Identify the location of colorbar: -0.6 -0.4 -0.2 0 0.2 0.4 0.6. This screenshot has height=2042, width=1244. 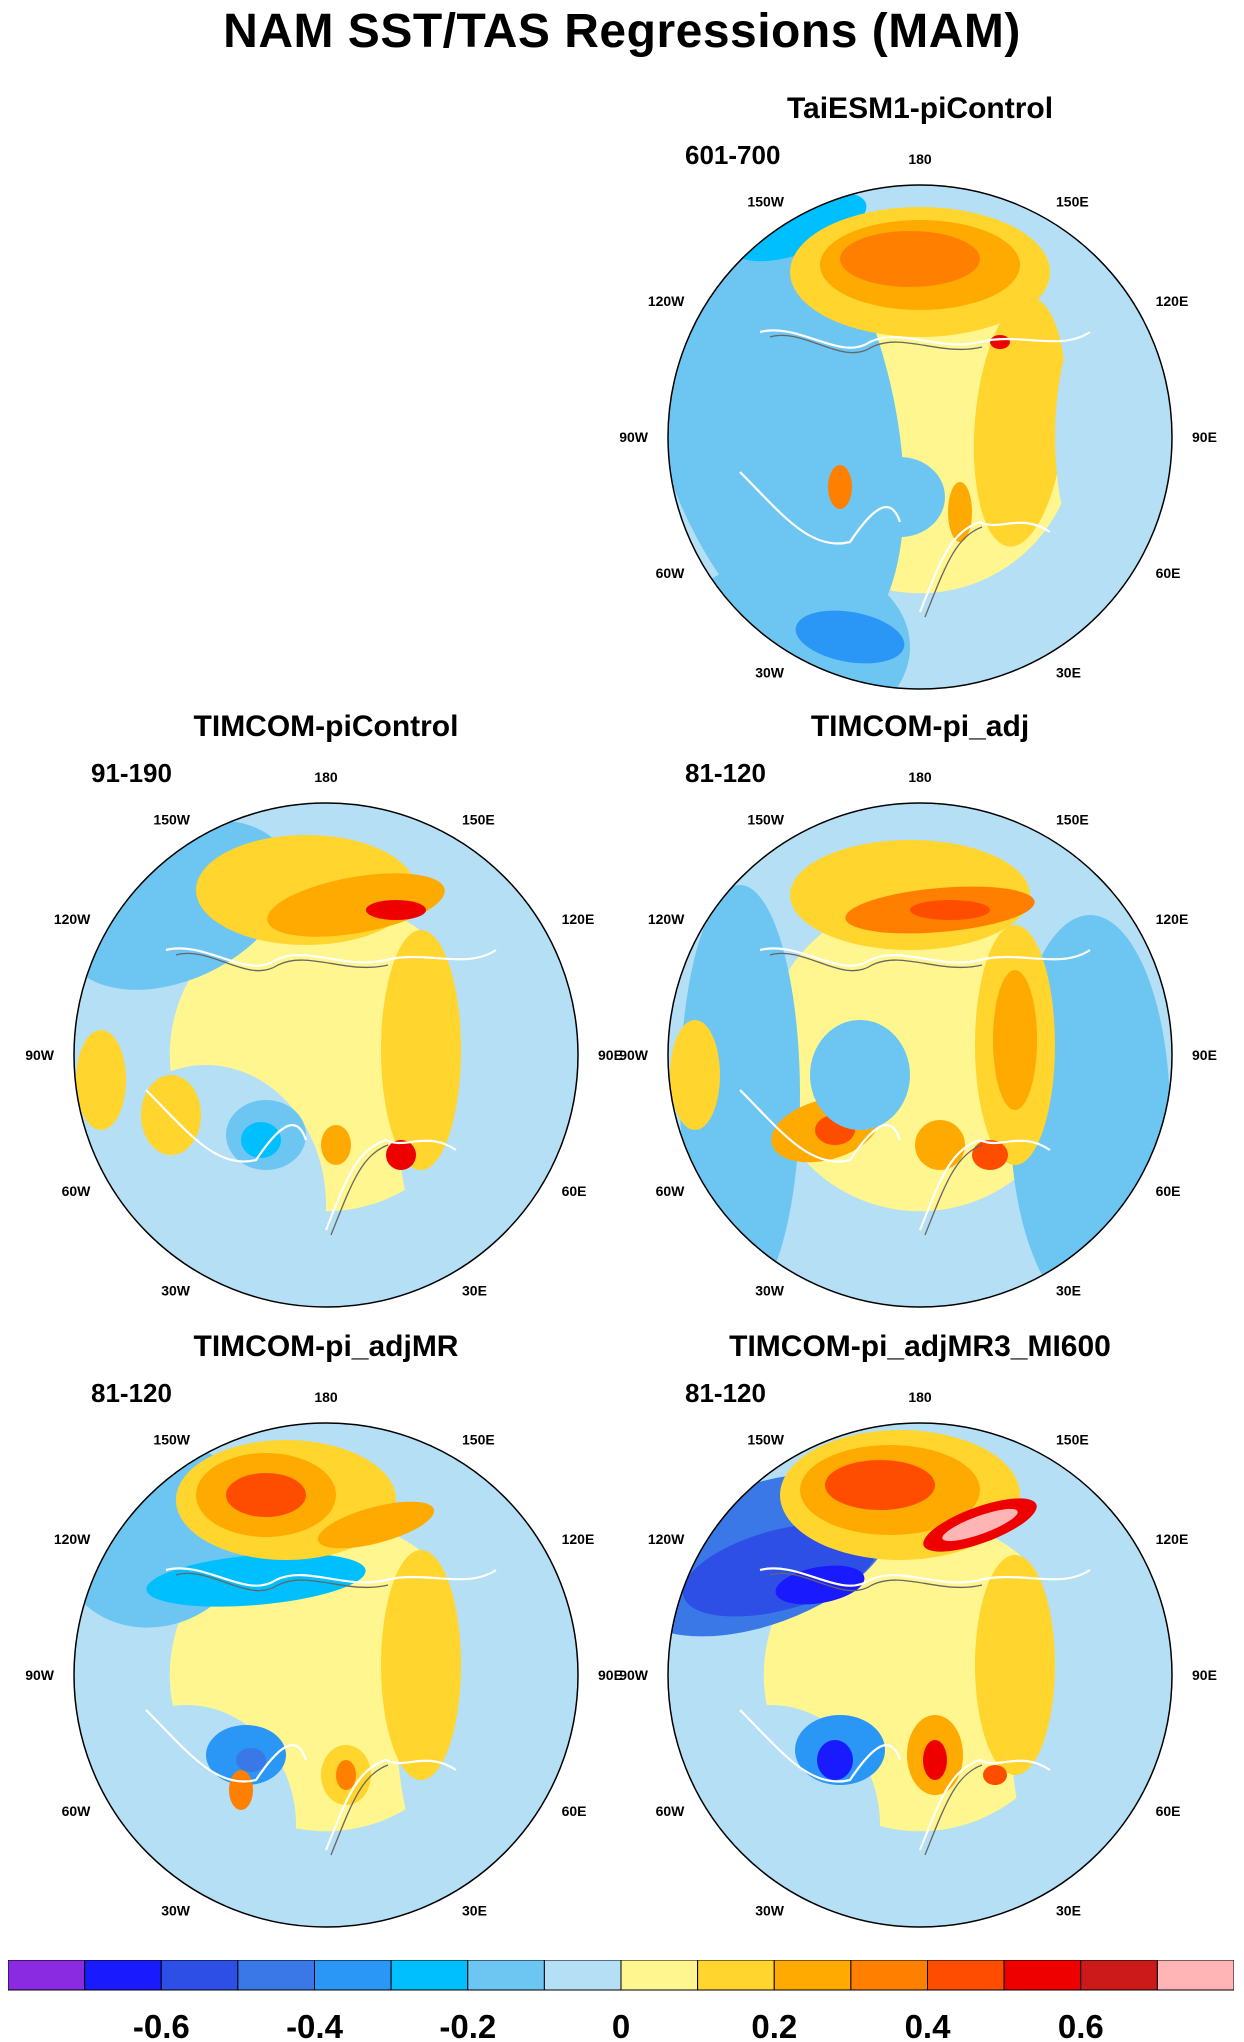
(621, 2000).